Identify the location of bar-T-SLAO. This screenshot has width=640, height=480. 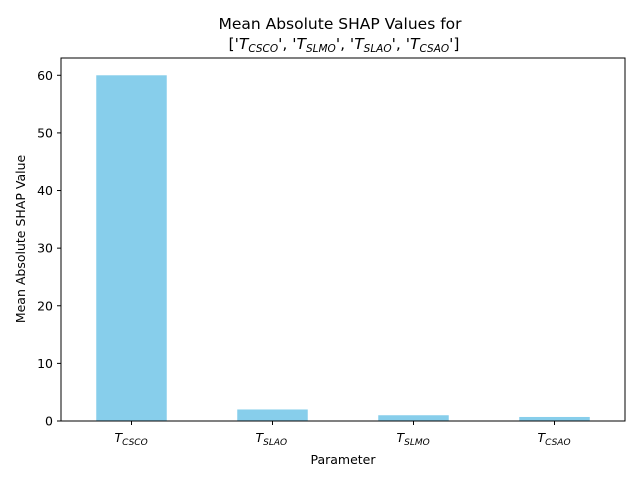
(272, 415).